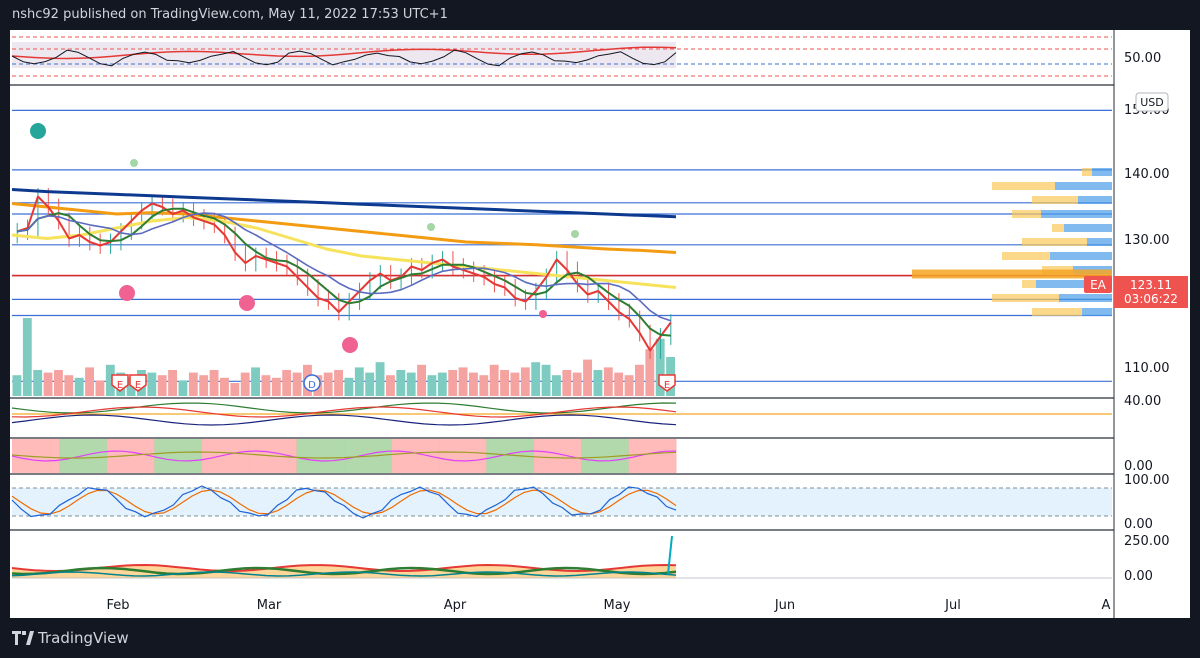  I want to click on bottom-y-tick-0: 0.00, so click(1138, 576).